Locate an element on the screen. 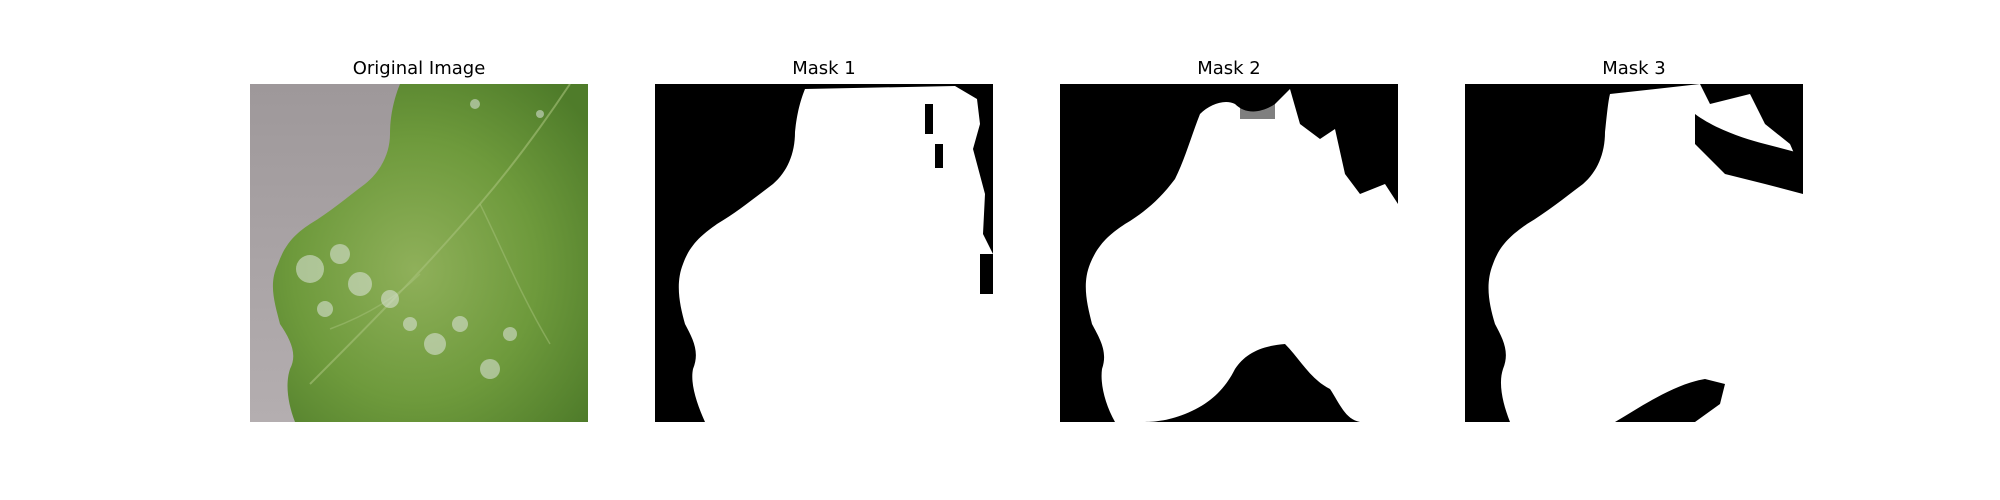 The width and height of the screenshot is (2000, 500). panel-title-mask-1: Mask 1 is located at coordinates (824, 68).